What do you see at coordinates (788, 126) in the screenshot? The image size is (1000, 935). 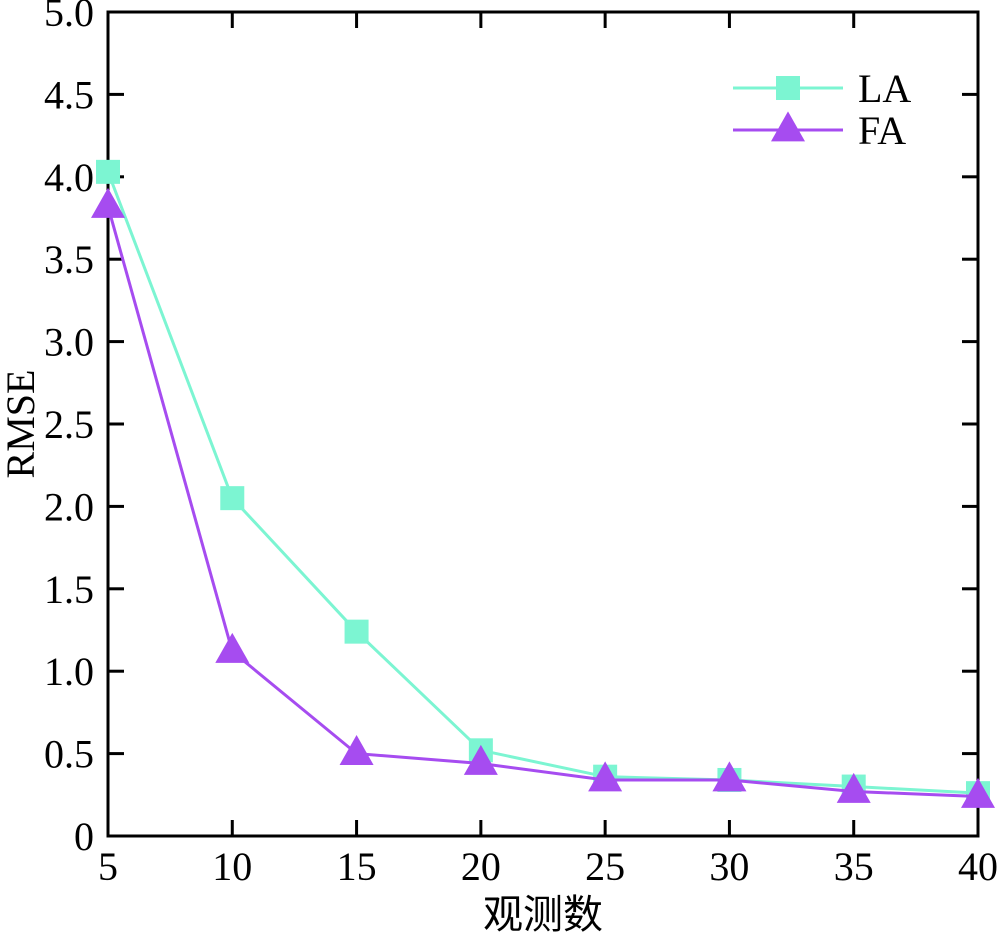 I see `legend-marker-fa` at bounding box center [788, 126].